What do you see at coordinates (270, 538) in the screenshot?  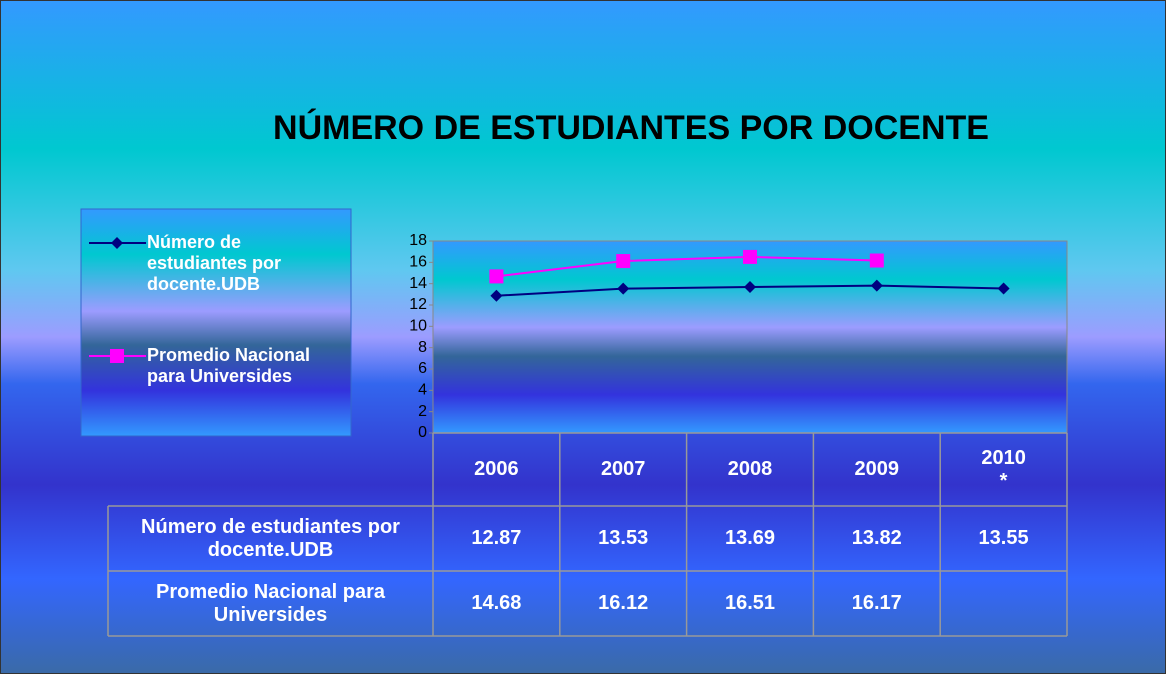 I see `row-label: Número de estudiantes por docente.UDB` at bounding box center [270, 538].